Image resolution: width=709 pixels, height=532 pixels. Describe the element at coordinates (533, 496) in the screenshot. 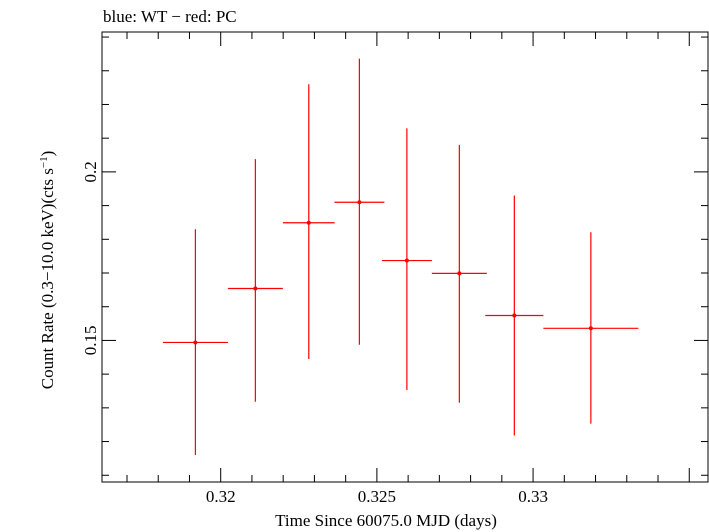

I see `x-tick-label: 0.33` at that location.